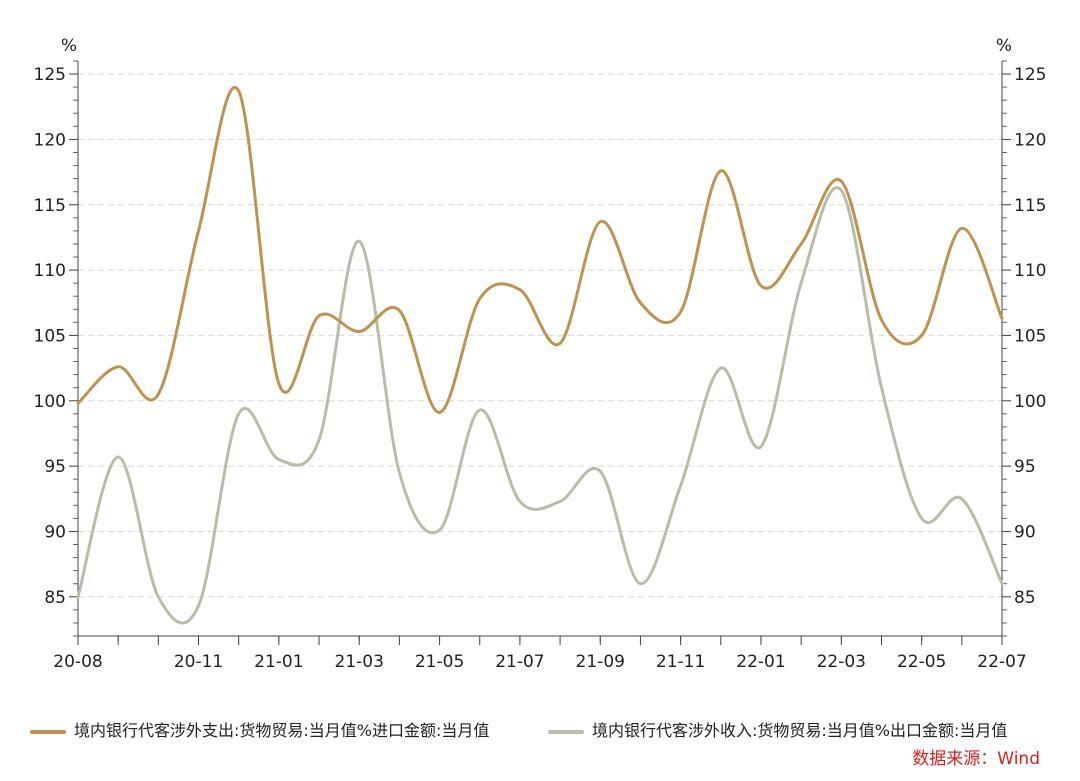 Image resolution: width=1080 pixels, height=781 pixels. Describe the element at coordinates (921, 662) in the screenshot. I see `x-tick-label: 22-05` at that location.